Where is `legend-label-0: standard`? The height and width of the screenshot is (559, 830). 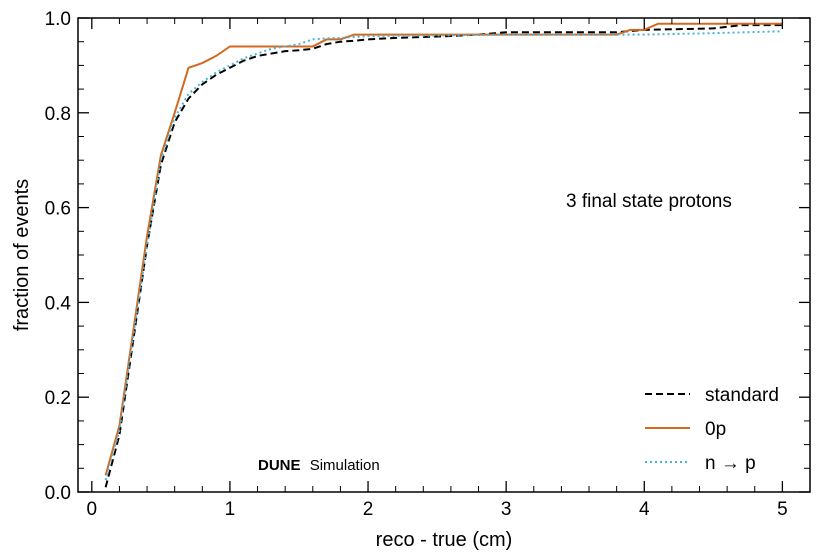
legend-label-0: standard is located at coordinates (742, 395).